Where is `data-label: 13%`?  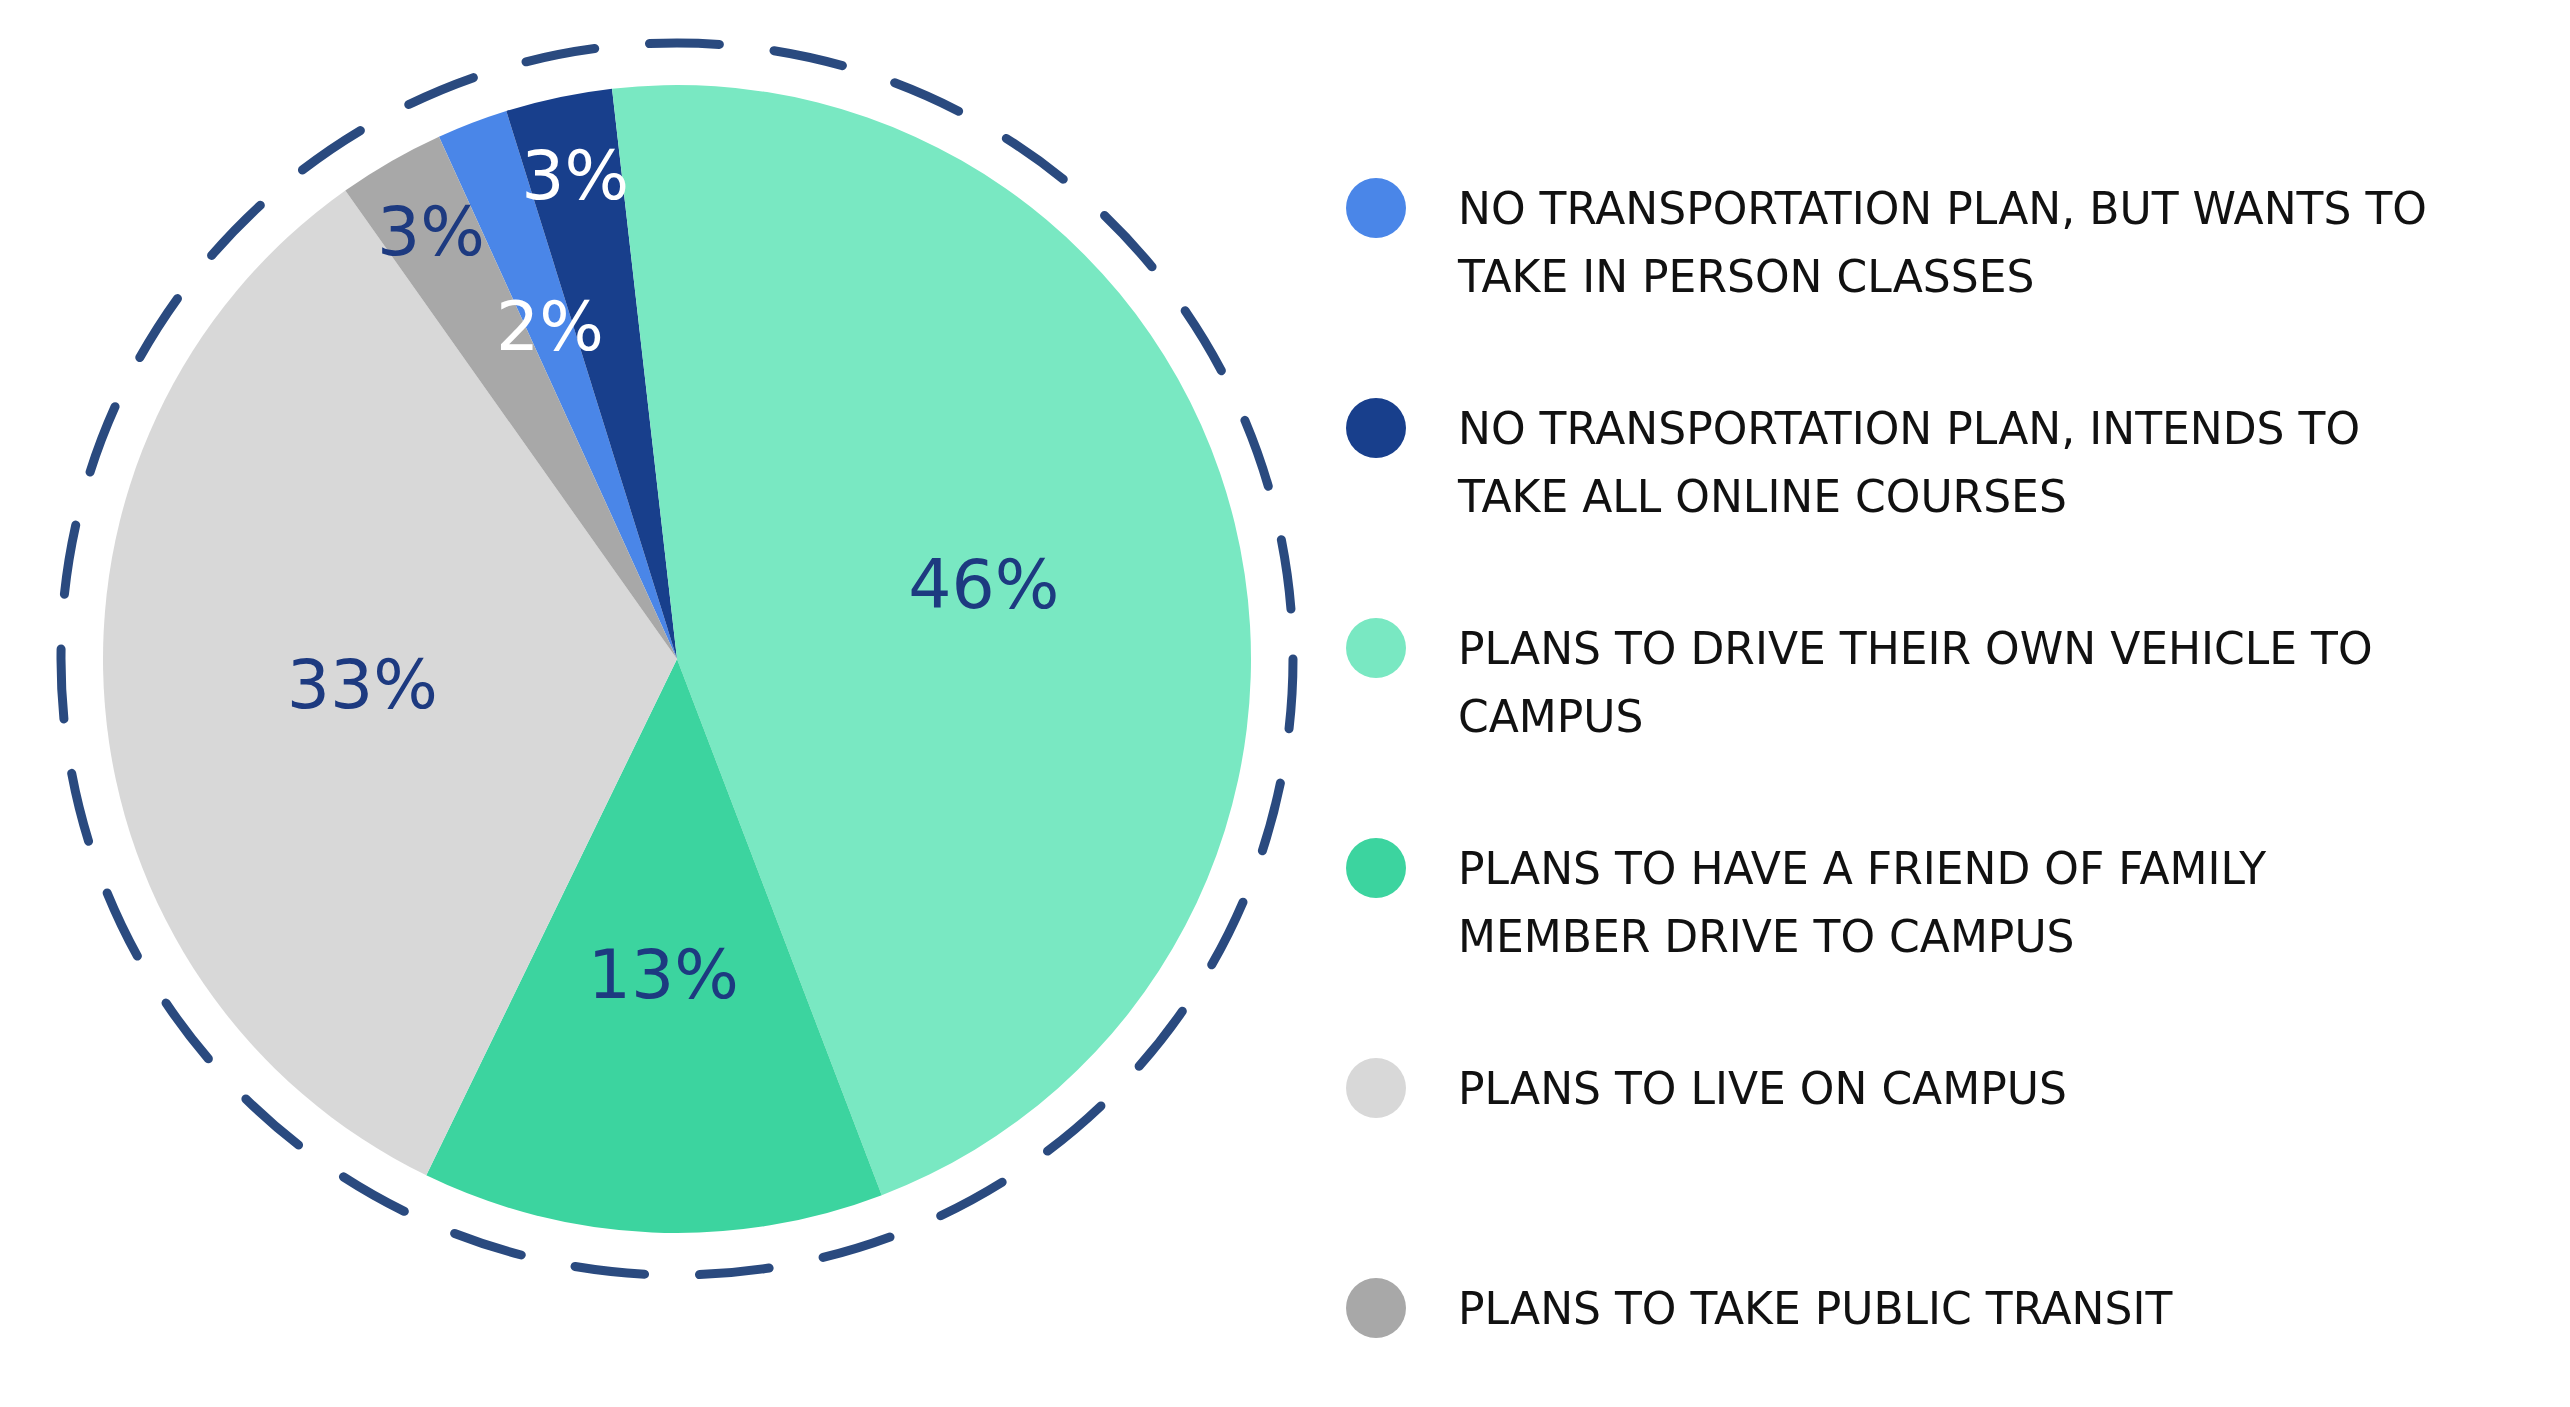 data-label: 13% is located at coordinates (663, 974).